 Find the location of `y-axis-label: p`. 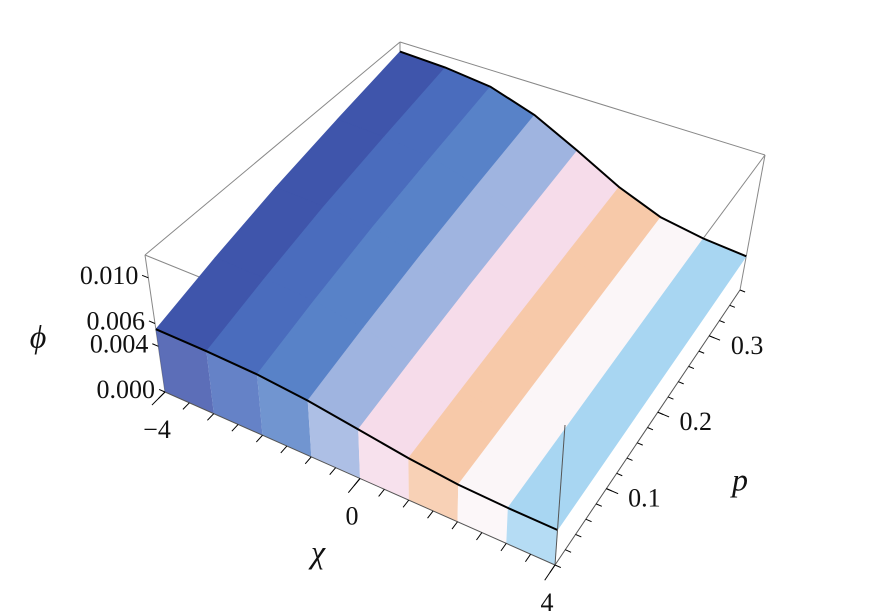

y-axis-label: p is located at coordinates (739, 479).